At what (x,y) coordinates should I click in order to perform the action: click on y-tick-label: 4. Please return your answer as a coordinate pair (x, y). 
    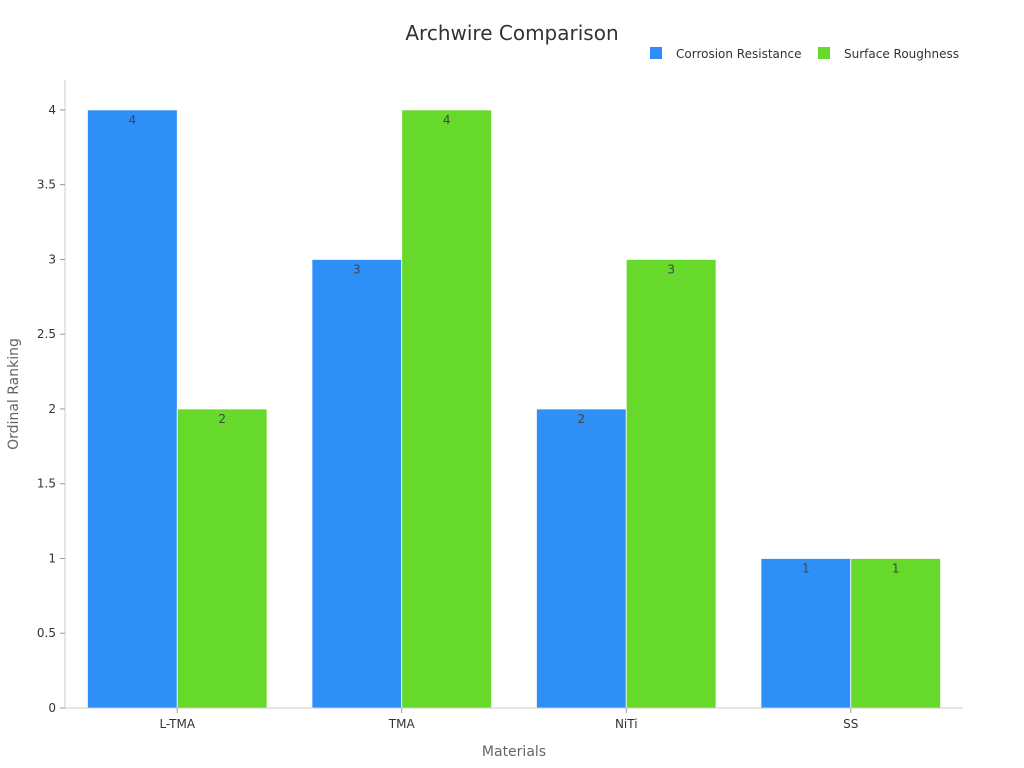
    Looking at the image, I should click on (52, 110).